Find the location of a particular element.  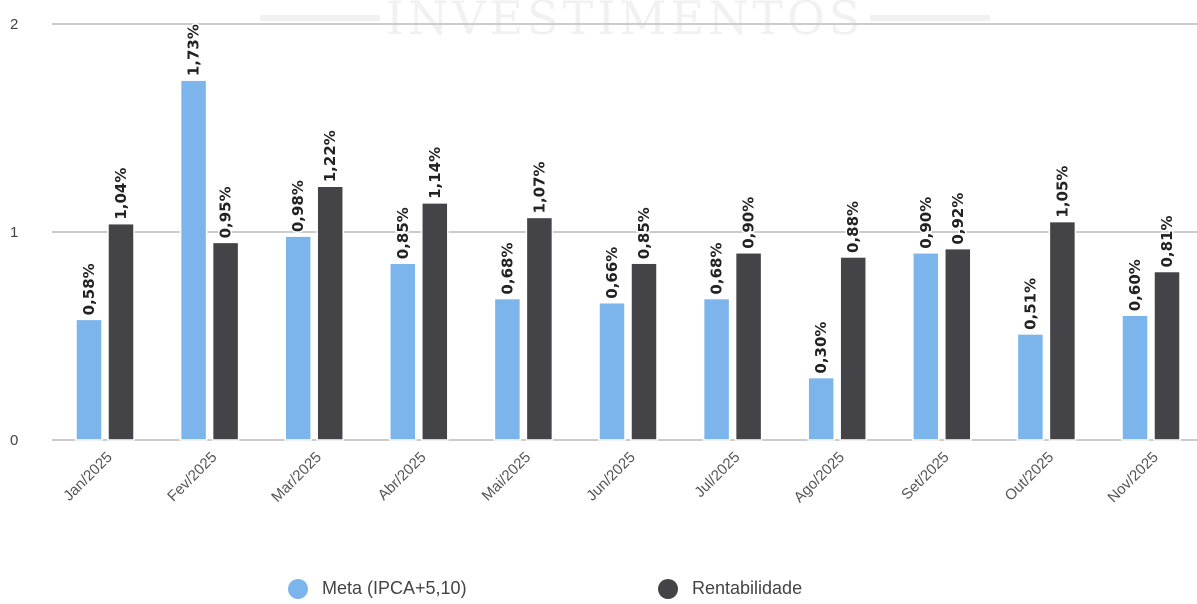

x-tick-label: Nov/2025 is located at coordinates (1132, 477).